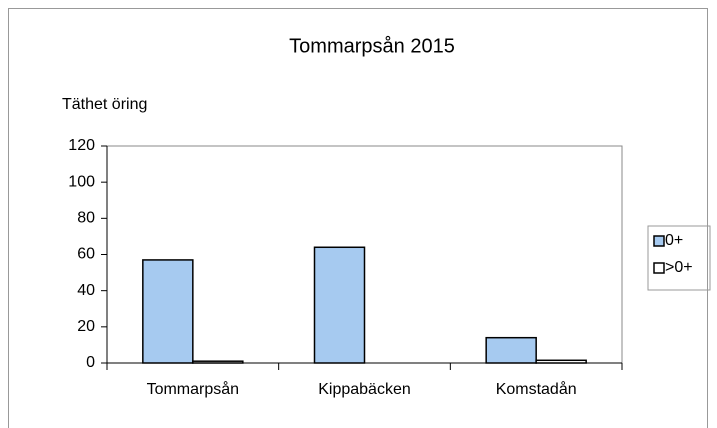  I want to click on legend-label: 0+, so click(674, 240).